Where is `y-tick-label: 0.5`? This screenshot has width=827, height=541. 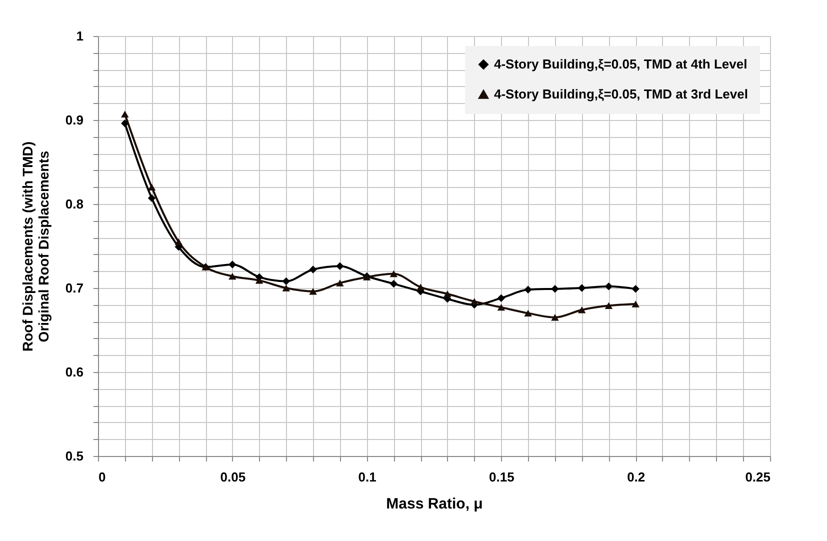
y-tick-label: 0.5 is located at coordinates (74, 456).